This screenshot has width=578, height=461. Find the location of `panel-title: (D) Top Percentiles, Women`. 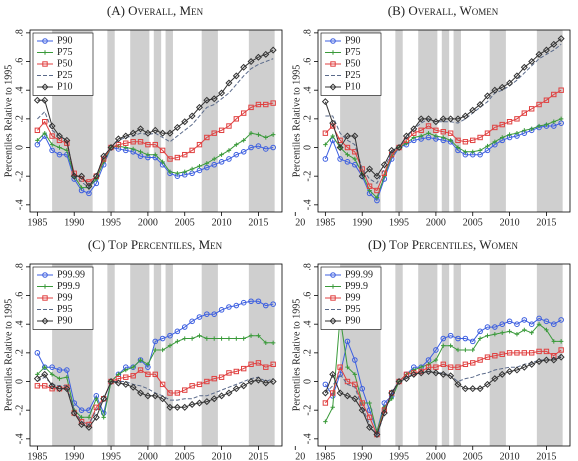

panel-title: (D) Top Percentiles, Women is located at coordinates (443, 244).